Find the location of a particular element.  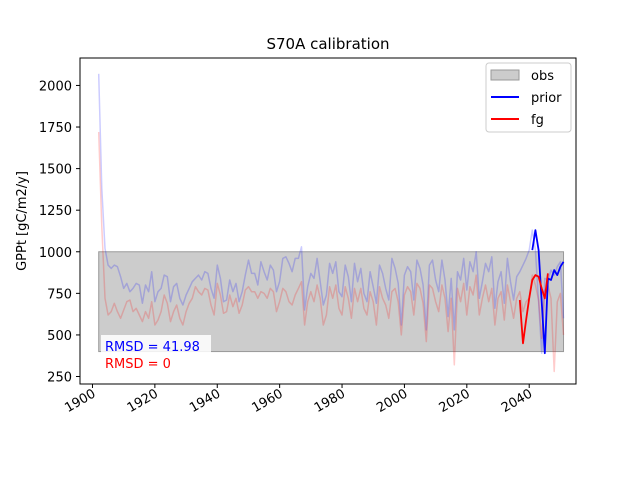

x-tick-label: 2020 is located at coordinates (455, 401).